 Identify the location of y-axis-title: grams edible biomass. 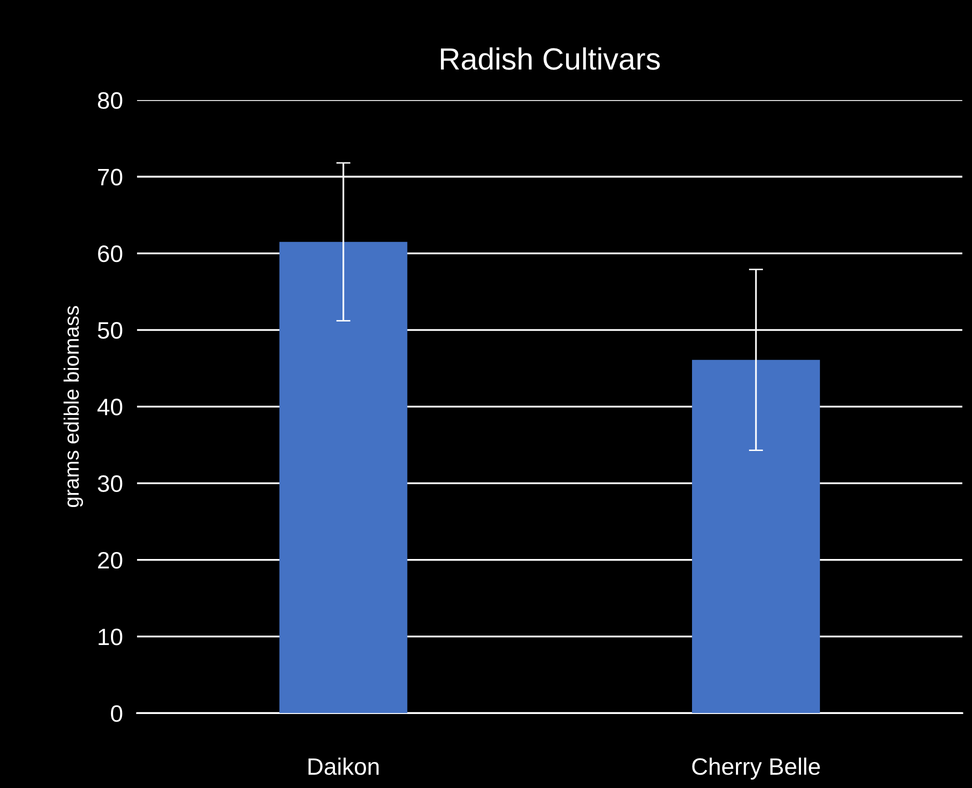
(74, 407).